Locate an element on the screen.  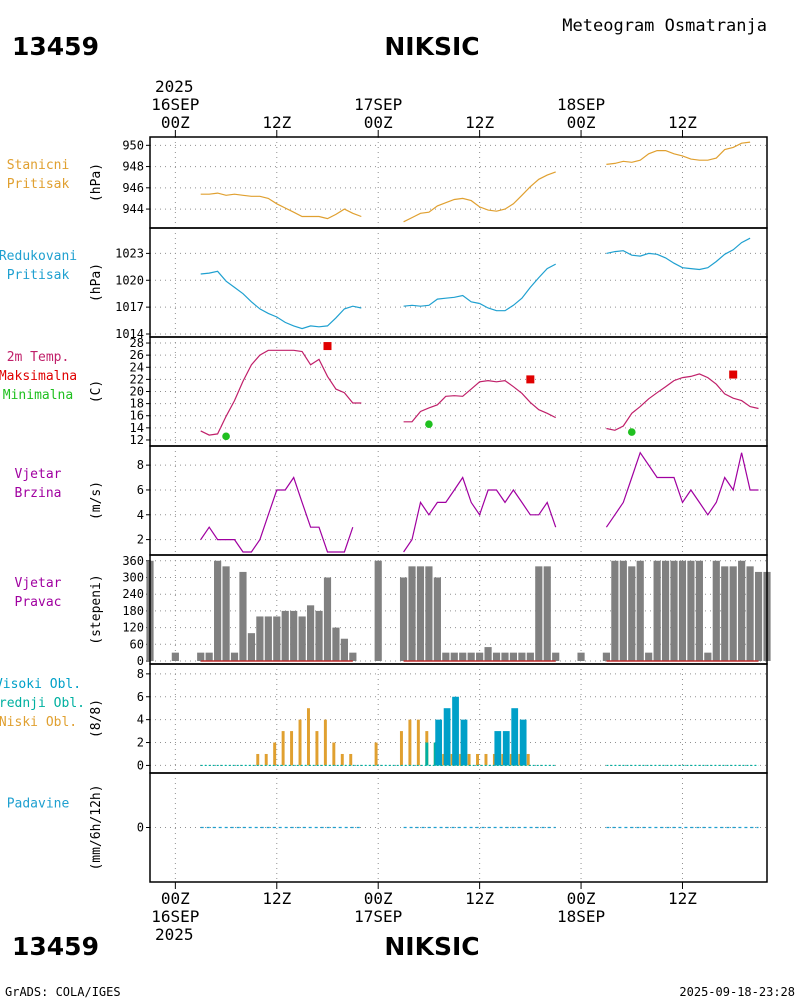
panel-reduced_pressure: 1014 1017 1020 1023 (hPa) Redukovani Pritisak is located at coordinates (384, 284).